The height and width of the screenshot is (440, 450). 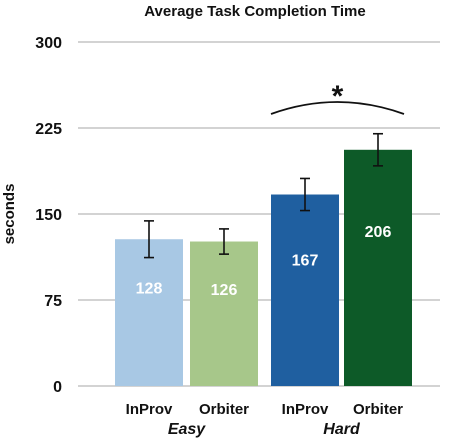 I want to click on y-tick-1: 75, so click(x=53, y=301).